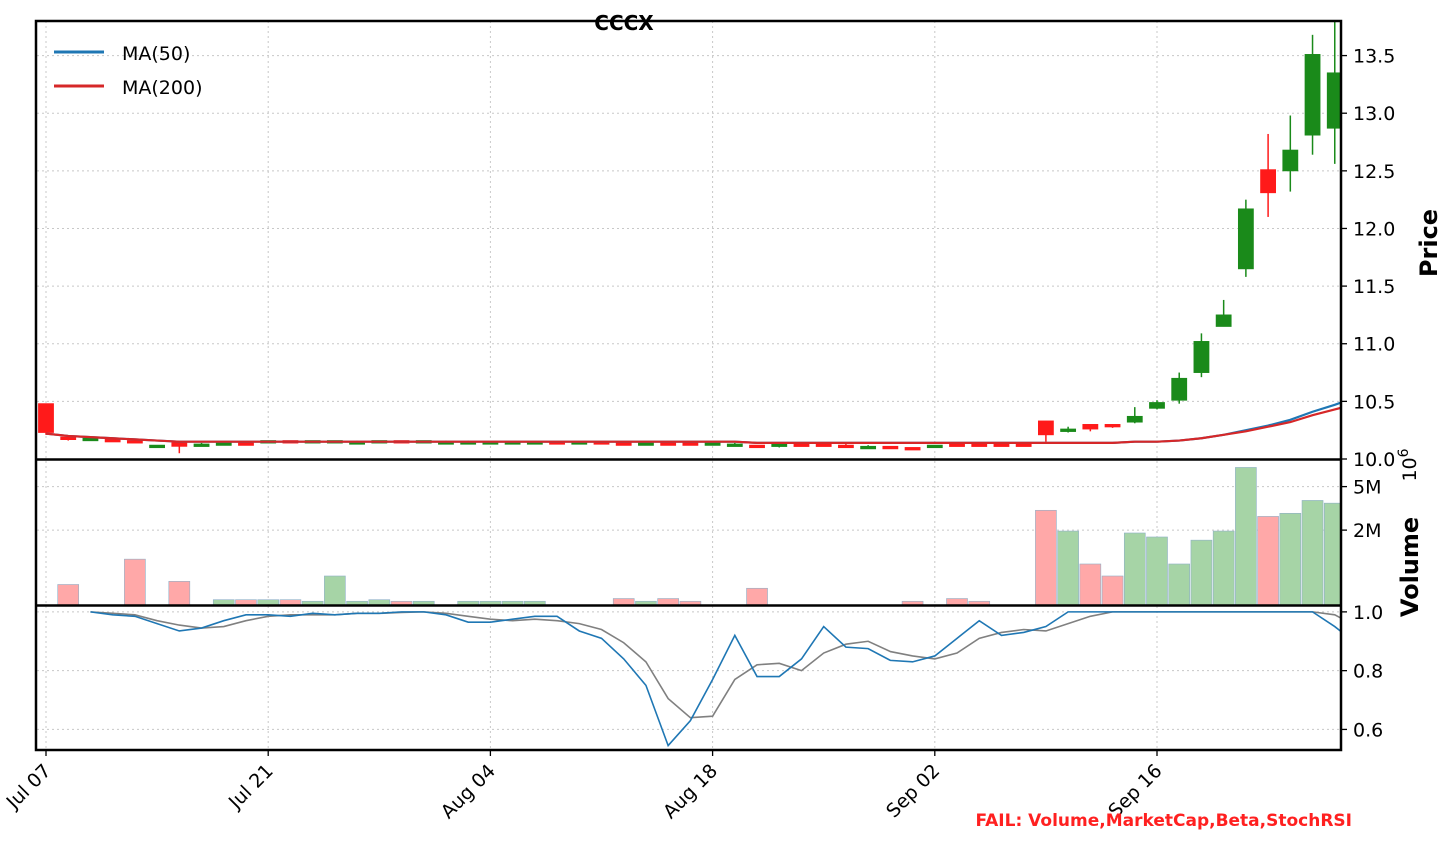 Image resolution: width=1455 pixels, height=853 pixels. What do you see at coordinates (715, 665) in the screenshot?
I see `oscillator-d-line` at bounding box center [715, 665].